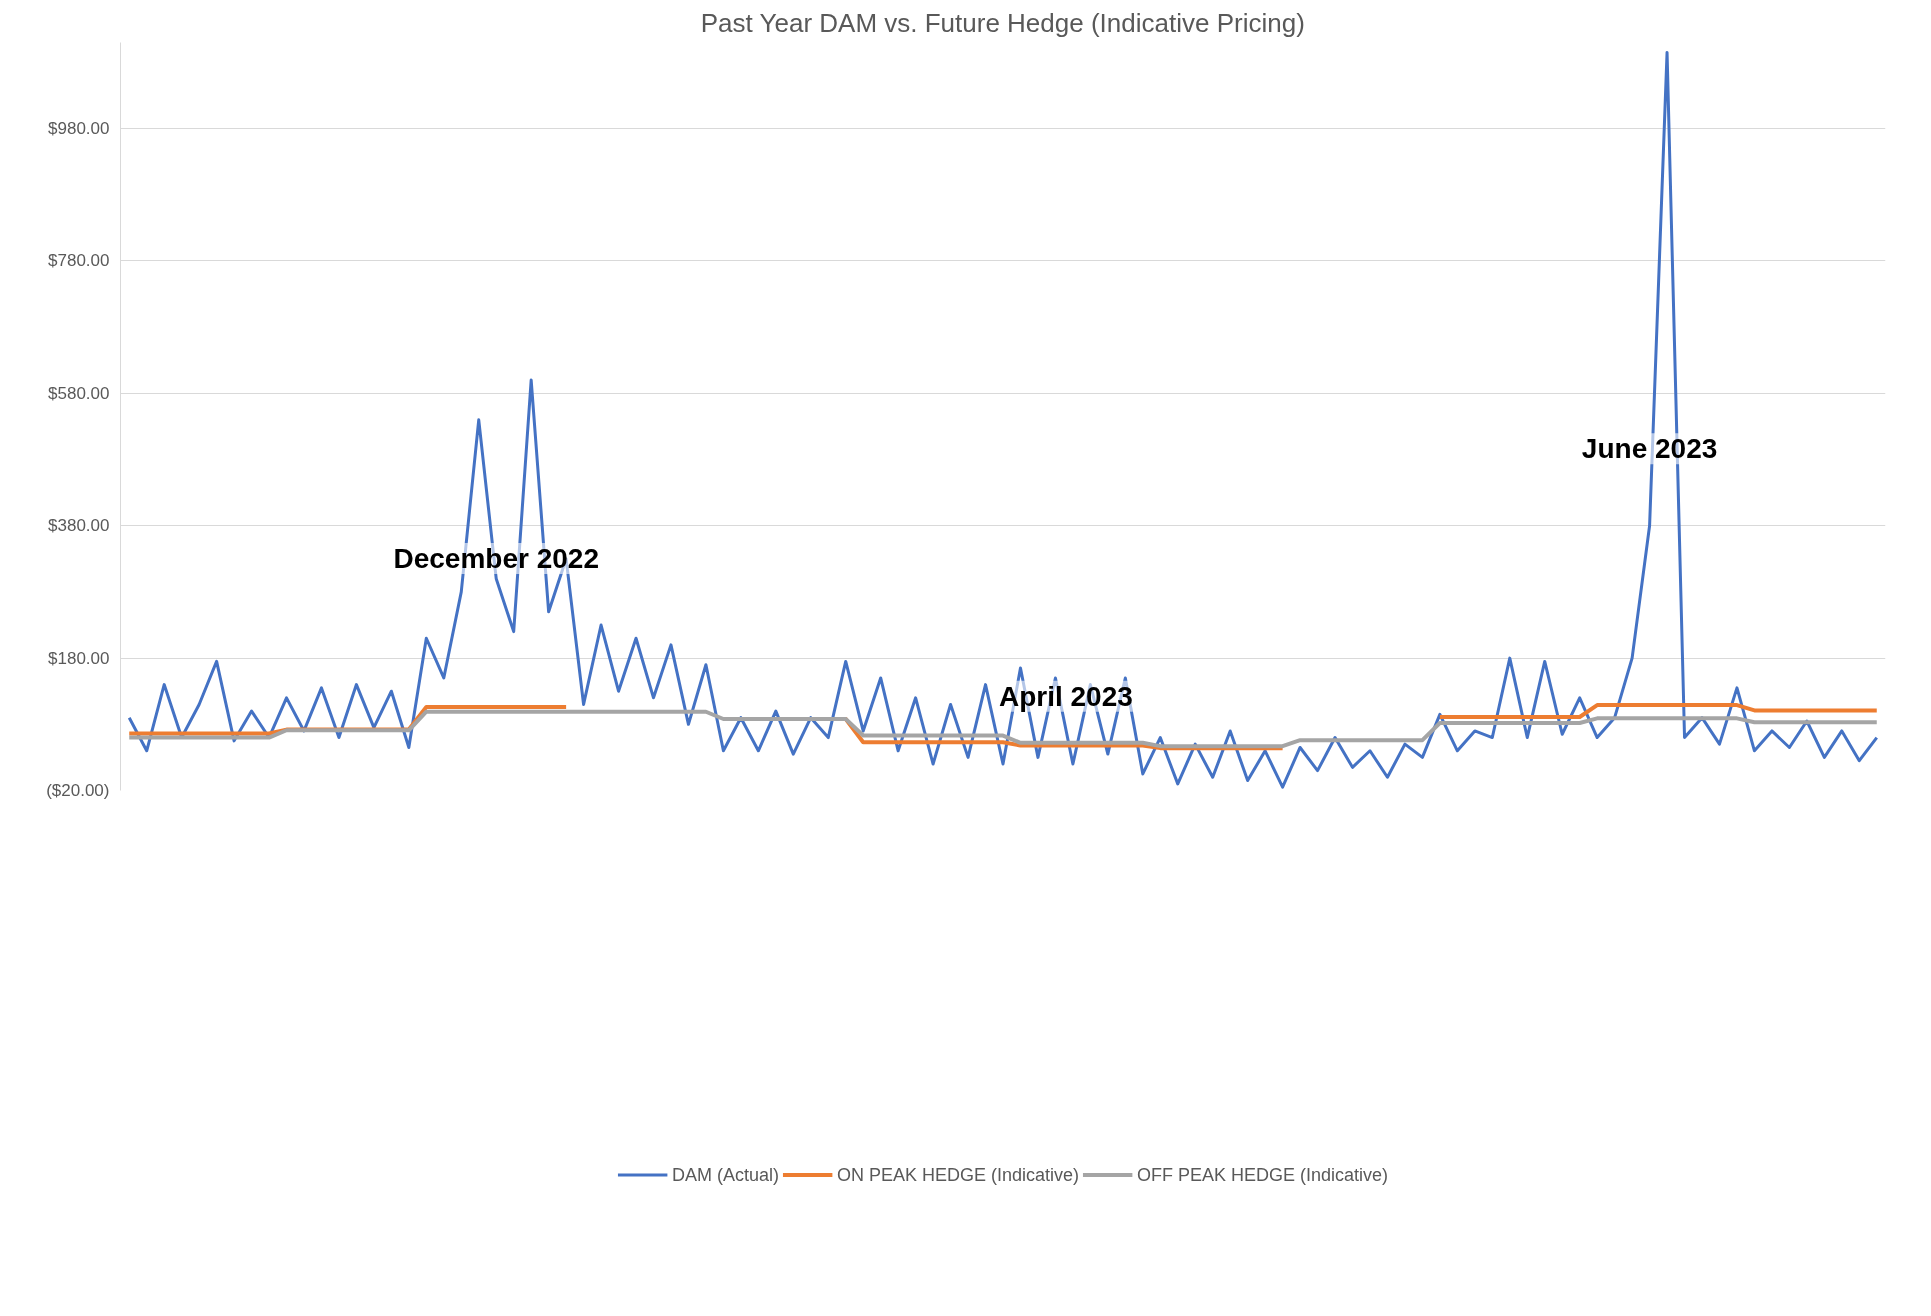 This screenshot has height=1316, width=1931. I want to click on y-tick-label: $580.00, so click(79, 393).